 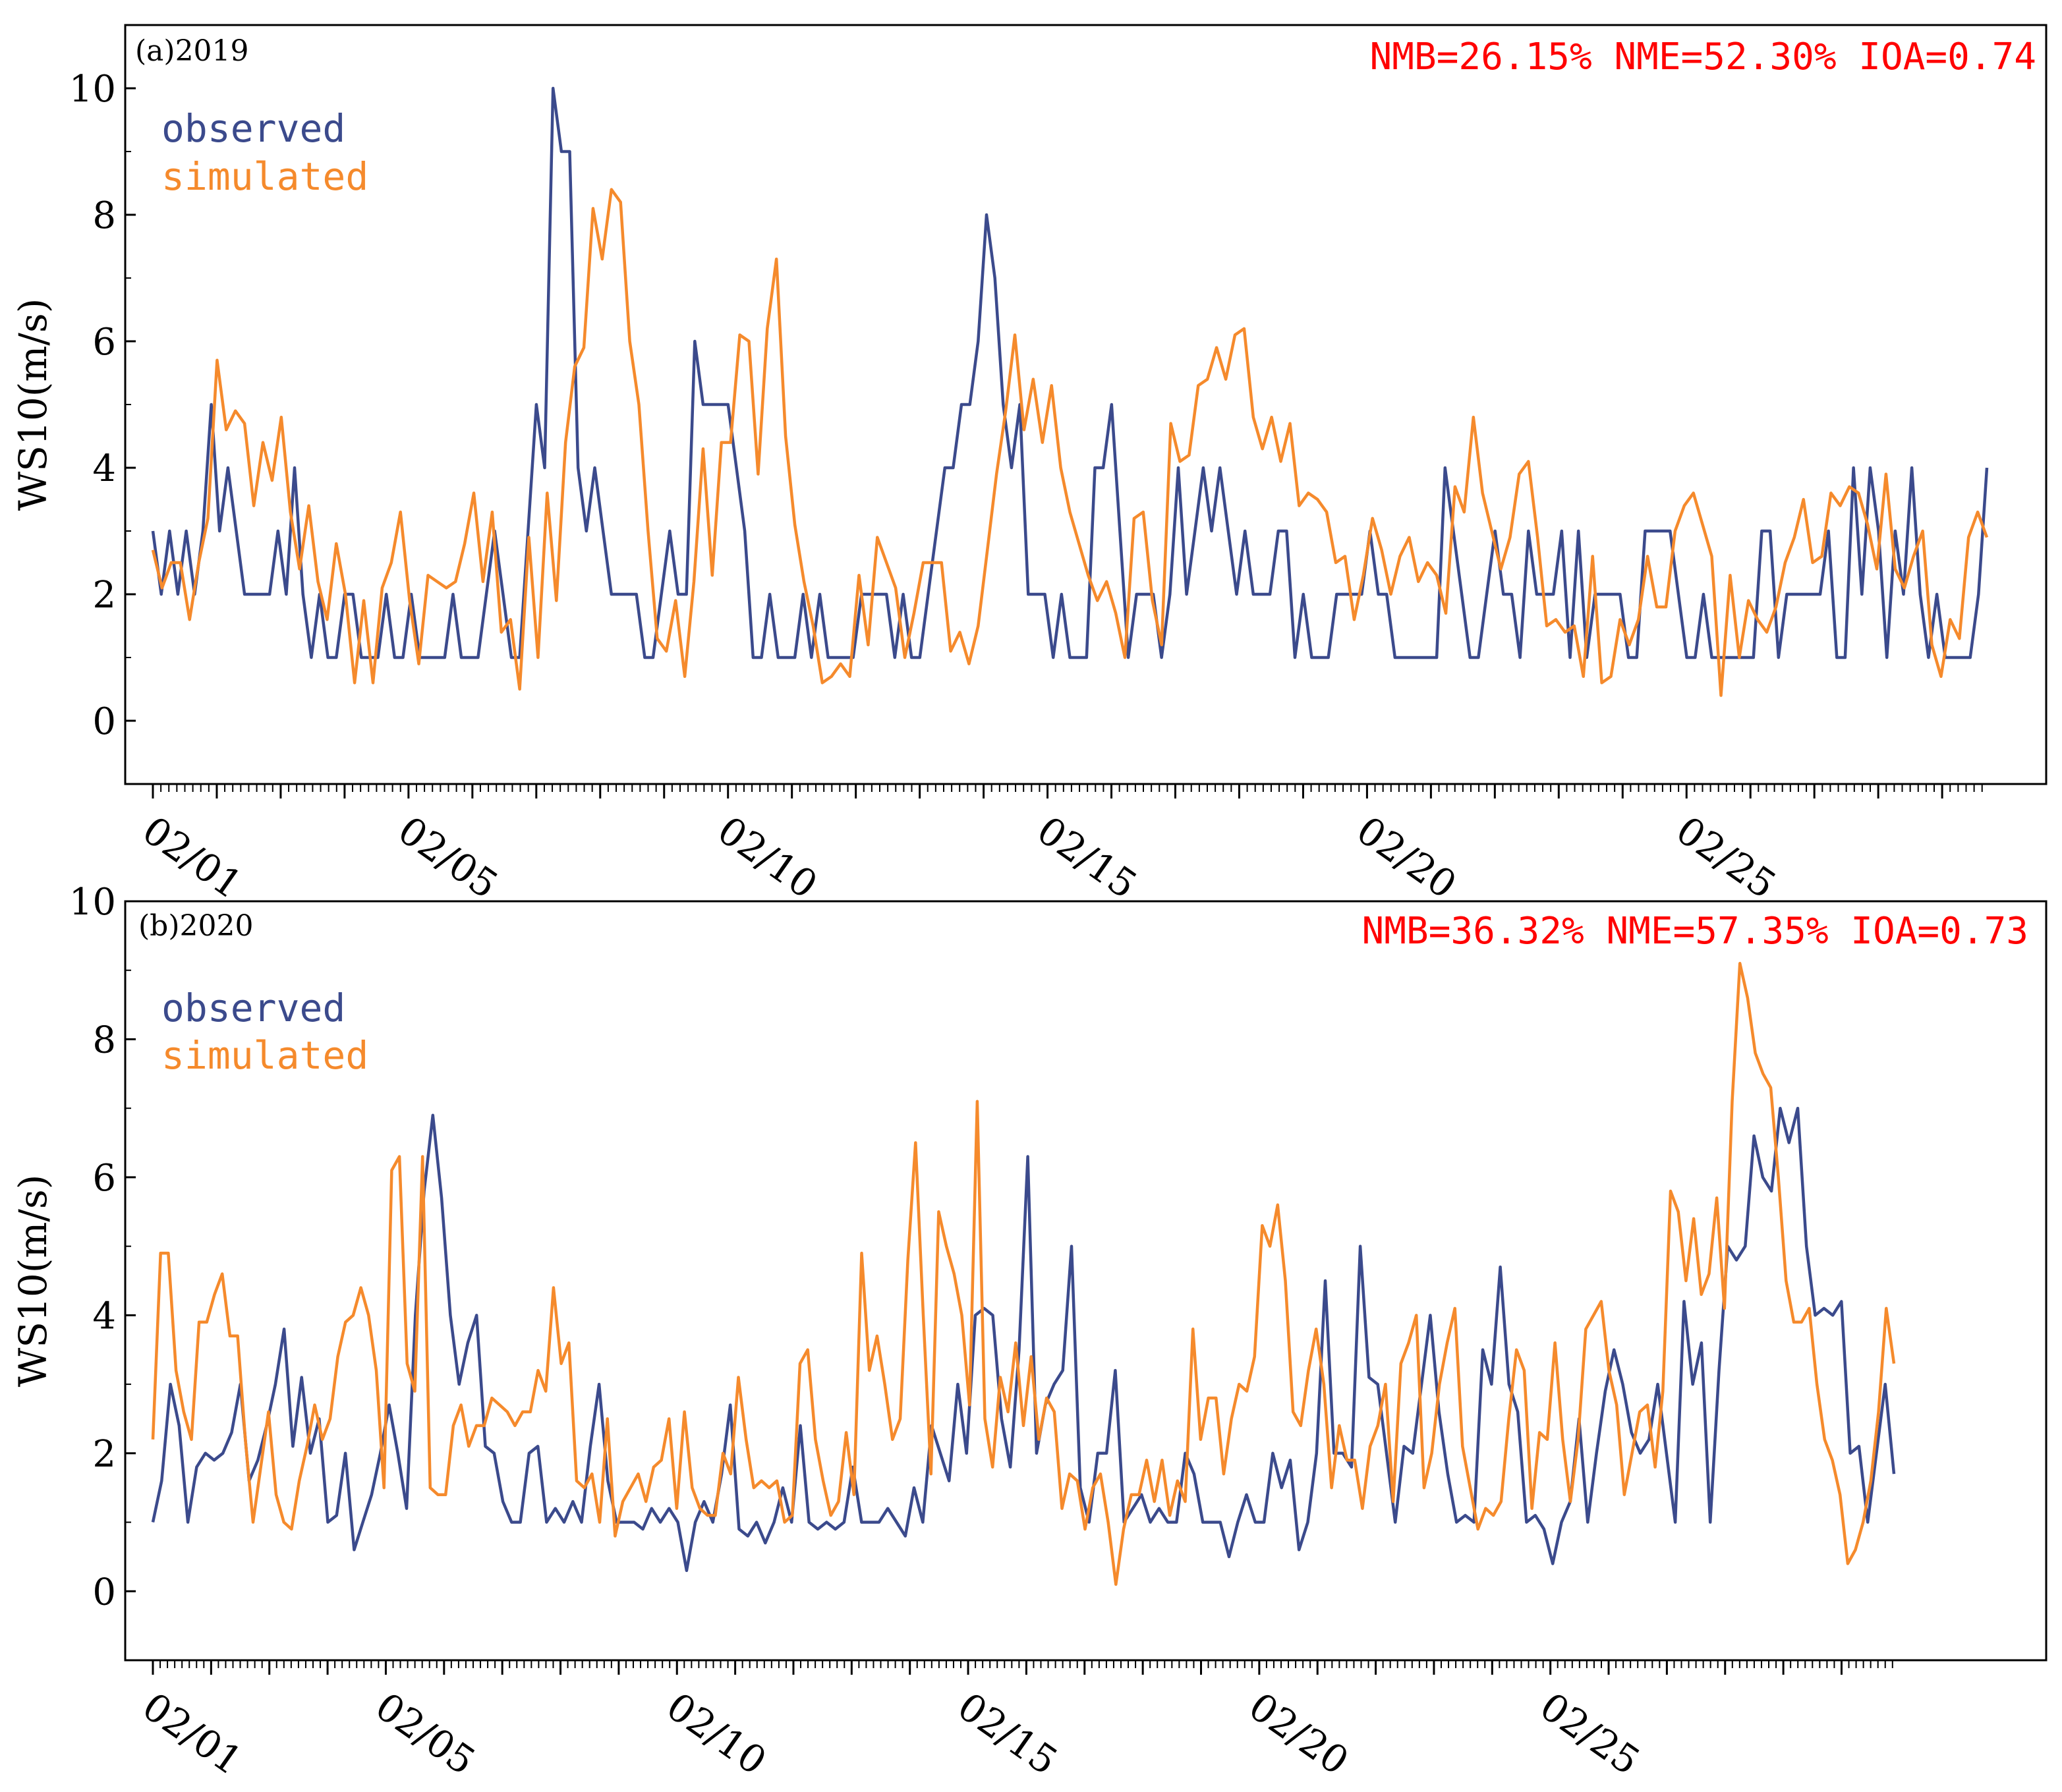 I want to click on panel-b-stats: NMB=36.32% NME=57.35% IOA=0.73, so click(x=1695, y=931).